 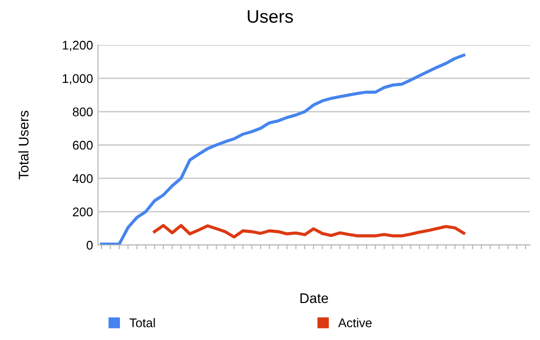 I want to click on y-tick-label: 200, so click(x=82, y=211).